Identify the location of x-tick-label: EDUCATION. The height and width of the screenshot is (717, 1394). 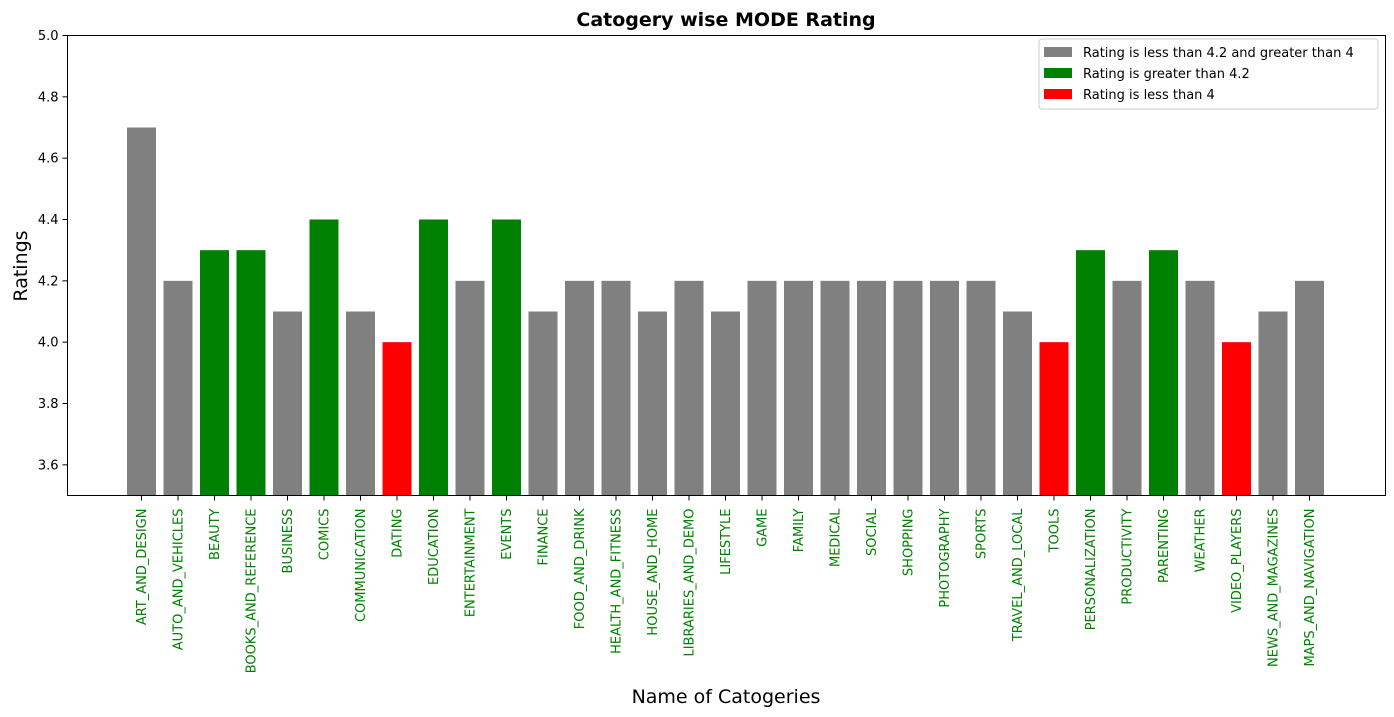
(434, 547).